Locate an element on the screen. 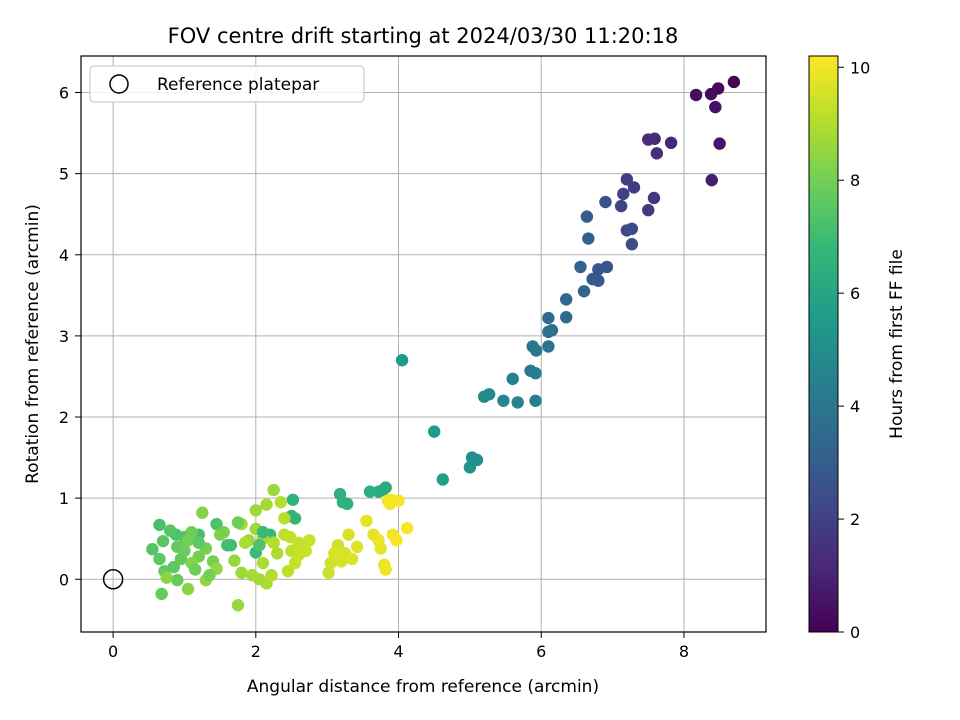  legend: Reference platepar is located at coordinates (227, 84).